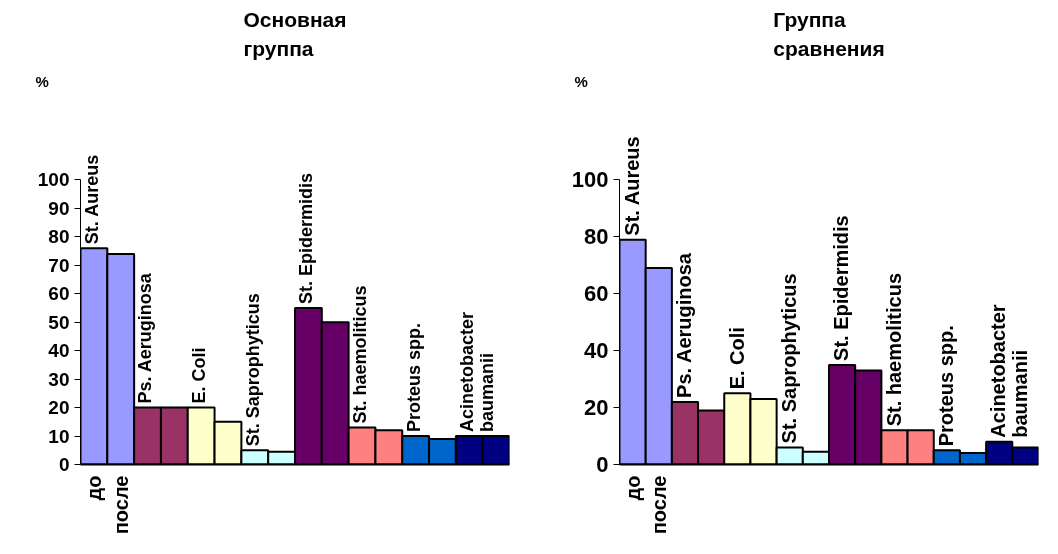  What do you see at coordinates (59, 379) in the screenshot?
I see `y-tick-label: 30` at bounding box center [59, 379].